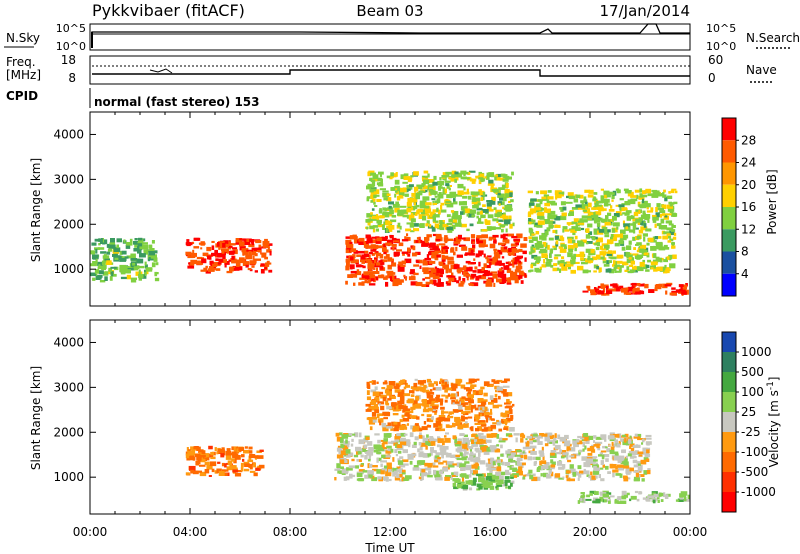 The image size is (800, 554). I want to click on colorbar-swatch, so click(729, 382).